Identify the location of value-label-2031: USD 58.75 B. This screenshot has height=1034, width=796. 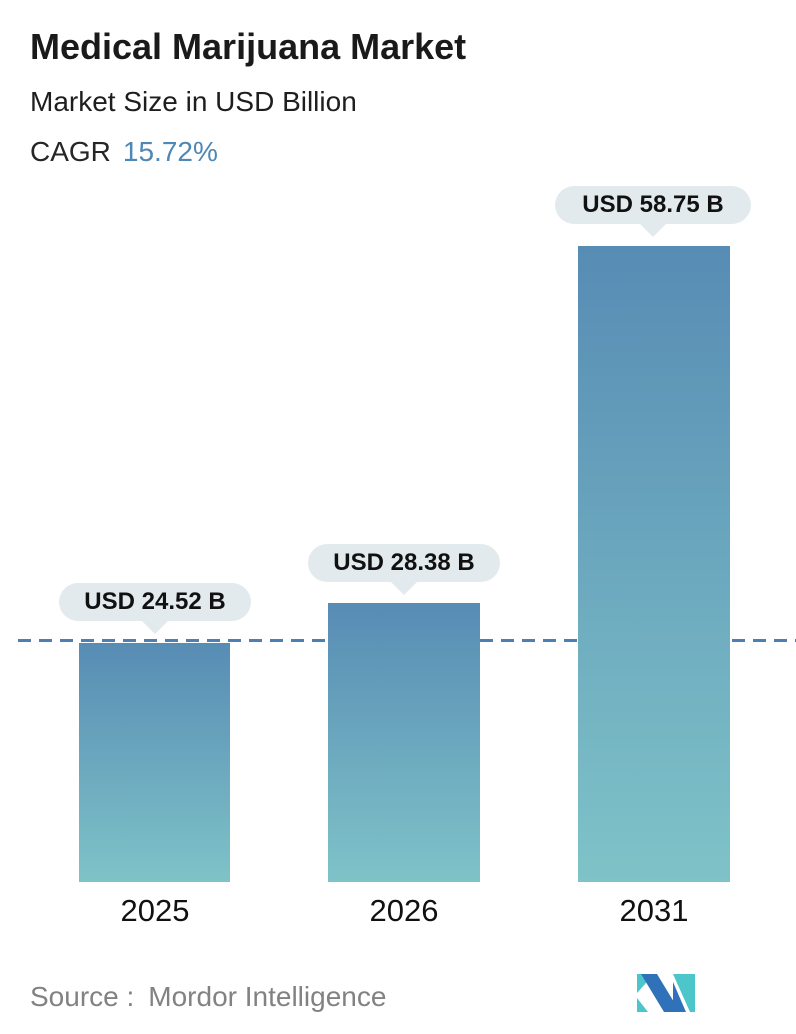
(653, 205).